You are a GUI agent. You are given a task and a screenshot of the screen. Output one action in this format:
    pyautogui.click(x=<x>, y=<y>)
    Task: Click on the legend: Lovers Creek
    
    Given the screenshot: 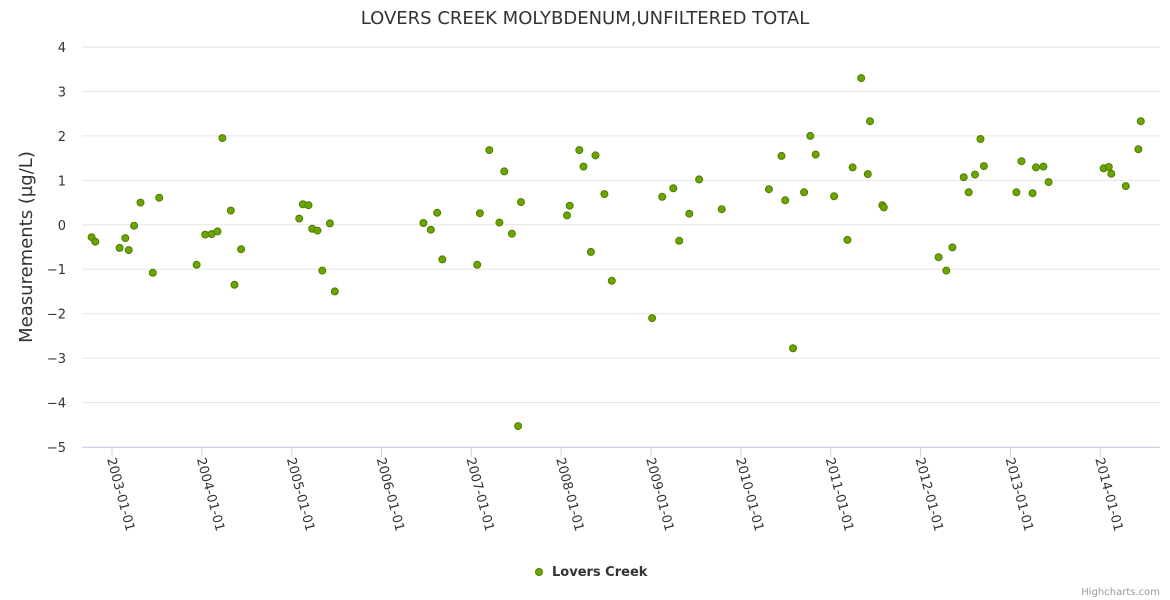 What is the action you would take?
    pyautogui.click(x=591, y=572)
    